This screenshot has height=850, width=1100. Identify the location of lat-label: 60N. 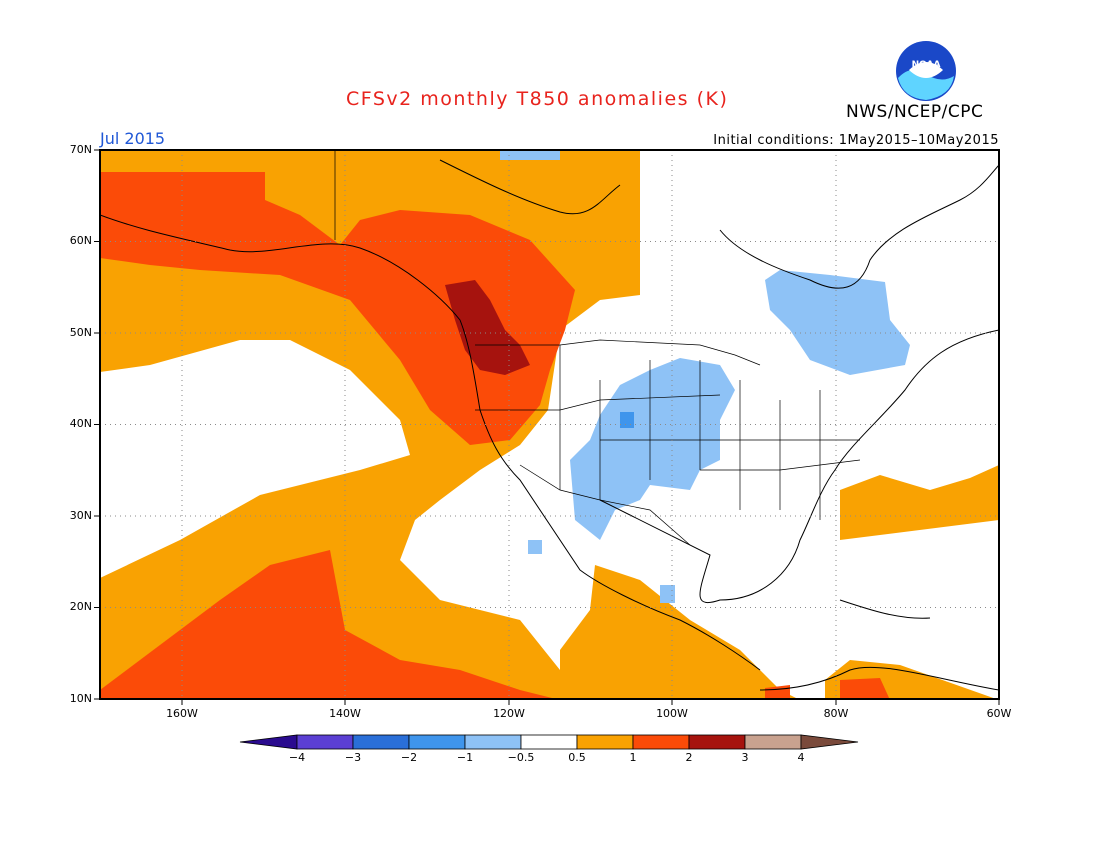
(80, 240).